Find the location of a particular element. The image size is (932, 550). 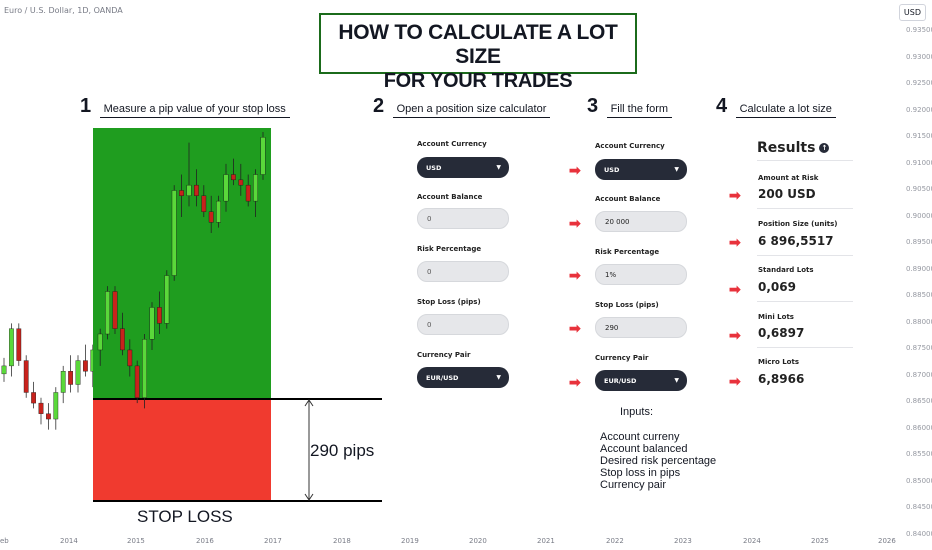

currency-badge: USD is located at coordinates (912, 12).